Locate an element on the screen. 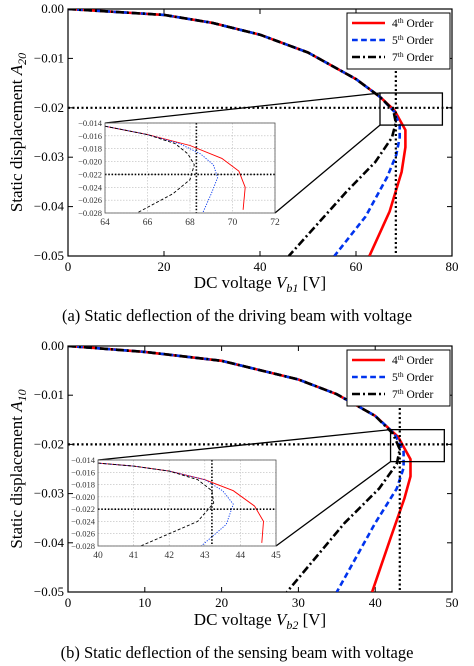 This screenshot has height=666, width=474. inset-x-tick-label: 45 is located at coordinates (276, 556).